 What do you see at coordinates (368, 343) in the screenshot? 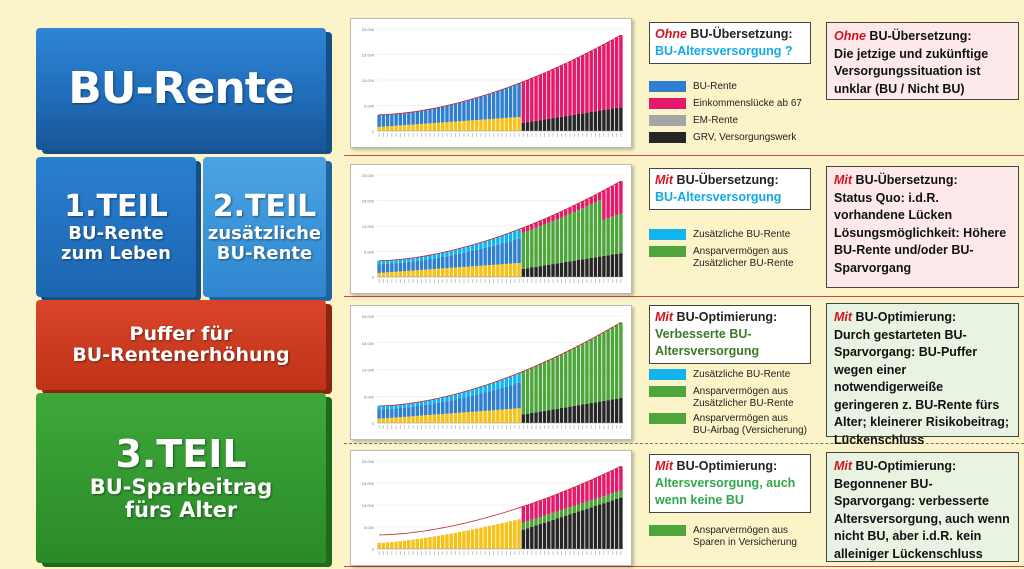
I see `y-tick-label: 15.000` at bounding box center [368, 343].